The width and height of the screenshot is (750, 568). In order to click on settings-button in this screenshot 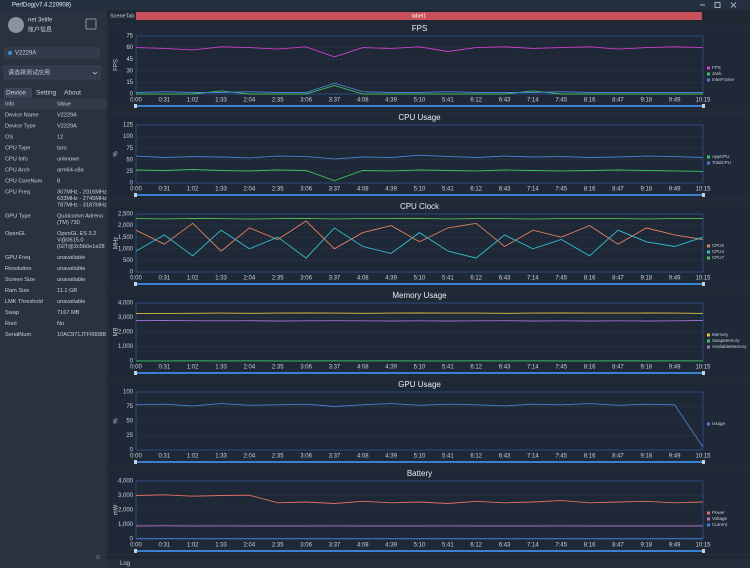, I will do `click(91, 24)`.